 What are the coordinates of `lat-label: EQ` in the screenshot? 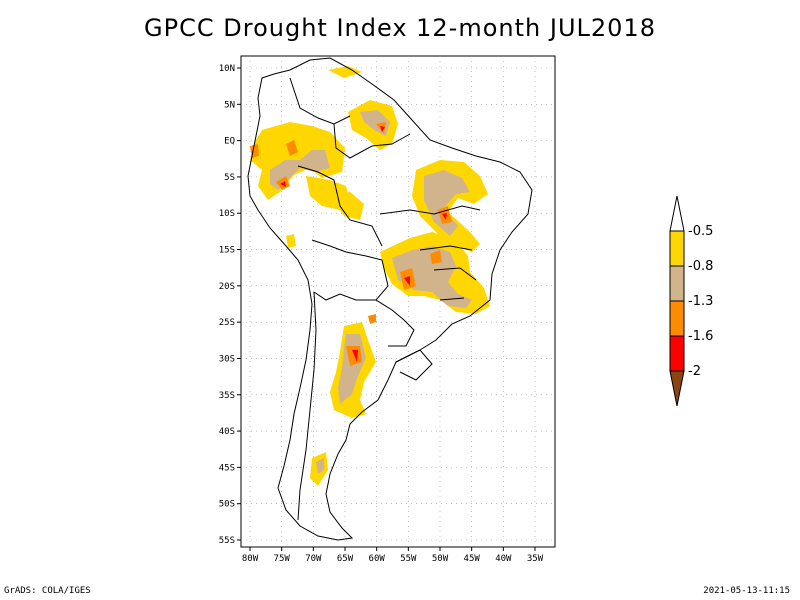 It's located at (229, 142).